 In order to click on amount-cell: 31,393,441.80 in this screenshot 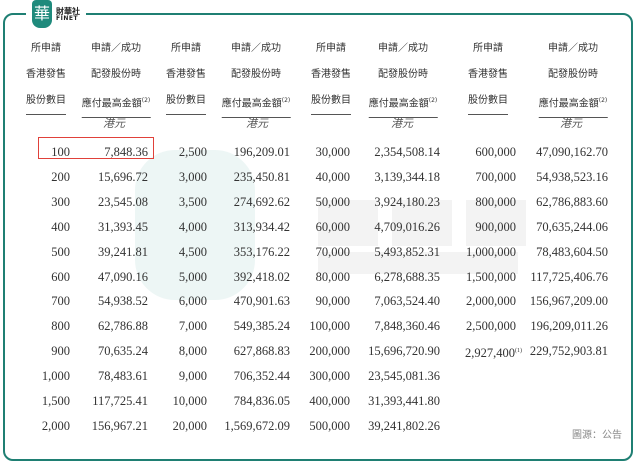, I will do `click(404, 401)`.